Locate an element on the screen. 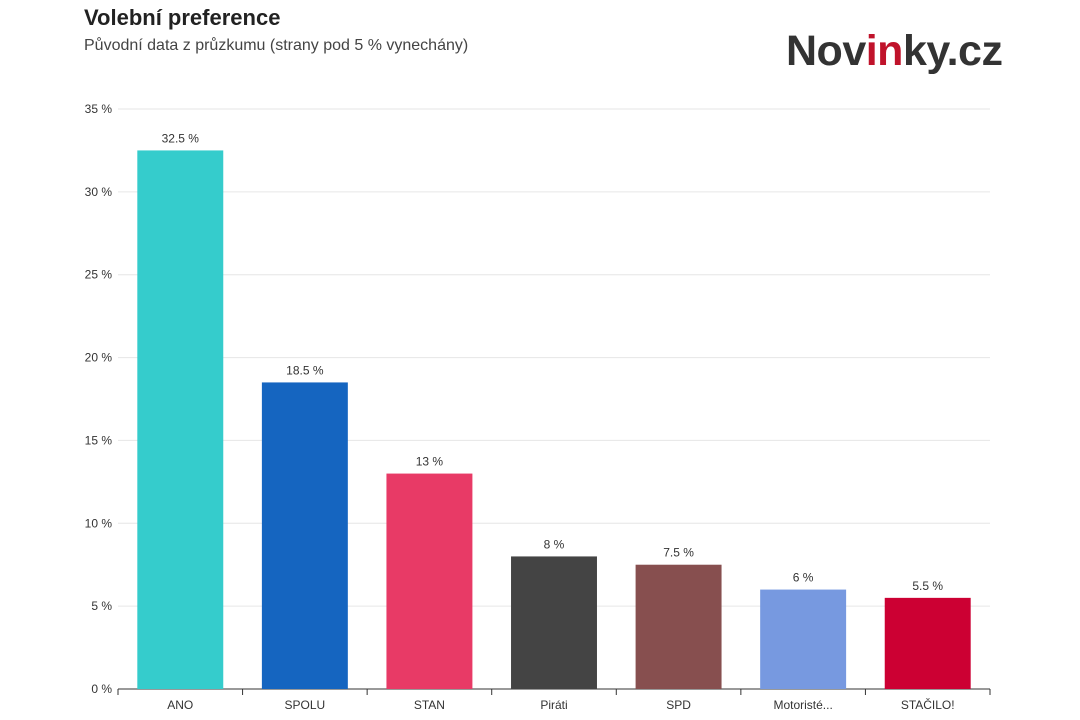 This screenshot has height=720, width=1080. data-label: 32.5 % is located at coordinates (181, 138).